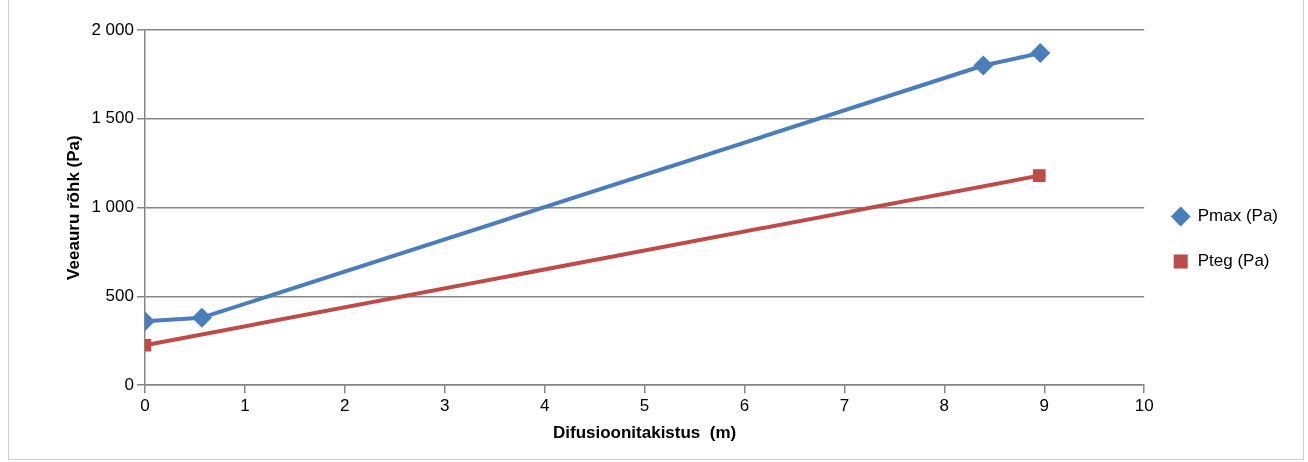  What do you see at coordinates (112, 118) in the screenshot?
I see `y-tick-label: 1 500` at bounding box center [112, 118].